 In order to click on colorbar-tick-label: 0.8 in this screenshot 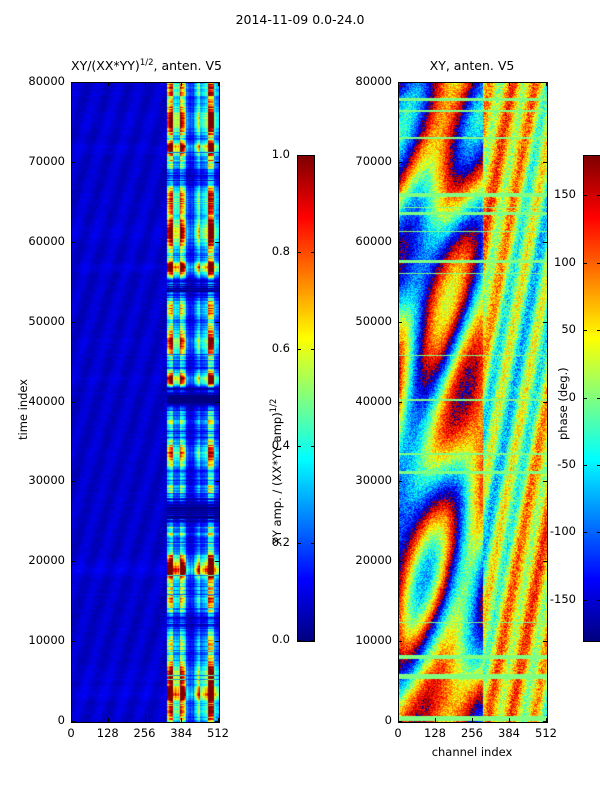, I will do `click(280, 251)`.